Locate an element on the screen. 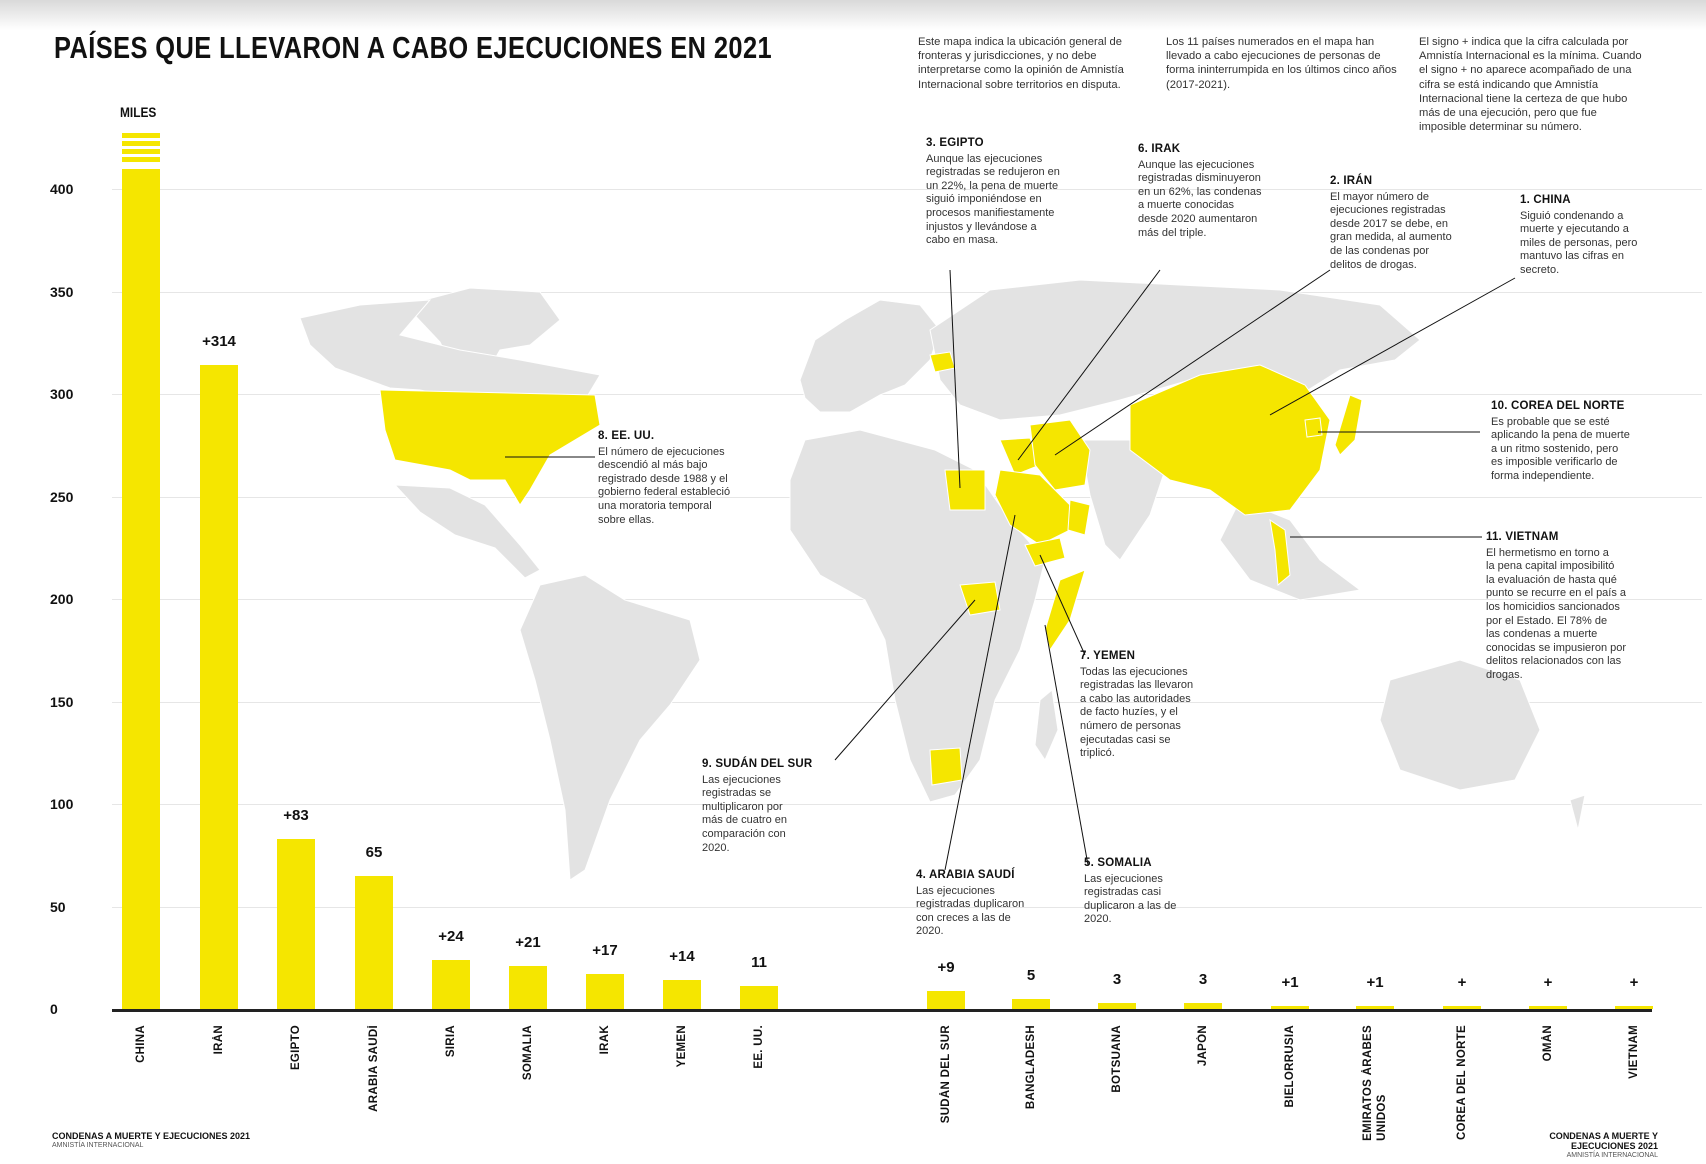  y-axis-tick-label: 400 is located at coordinates (62, 189).